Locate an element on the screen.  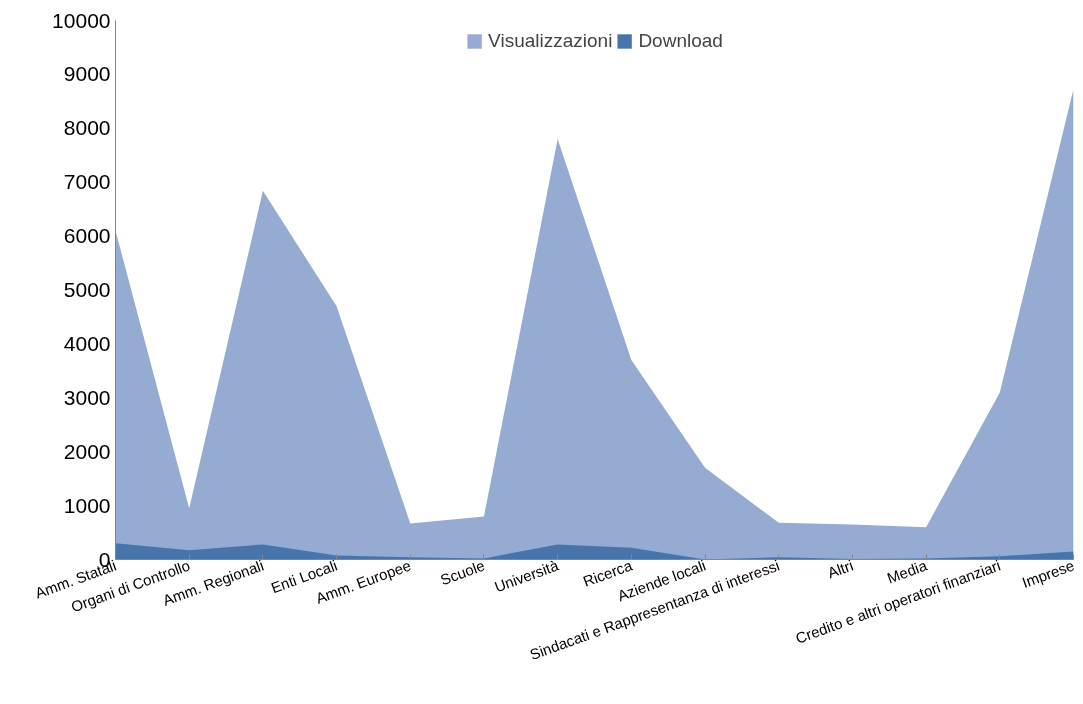
legend-label: Download is located at coordinates (680, 41).